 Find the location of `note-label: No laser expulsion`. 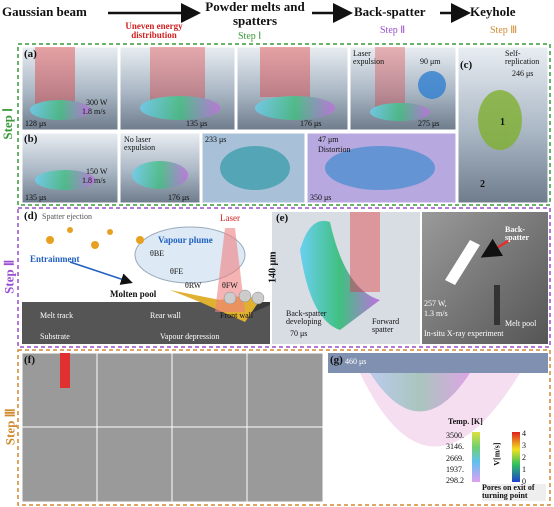

note-label: No laser expulsion is located at coordinates (140, 144).